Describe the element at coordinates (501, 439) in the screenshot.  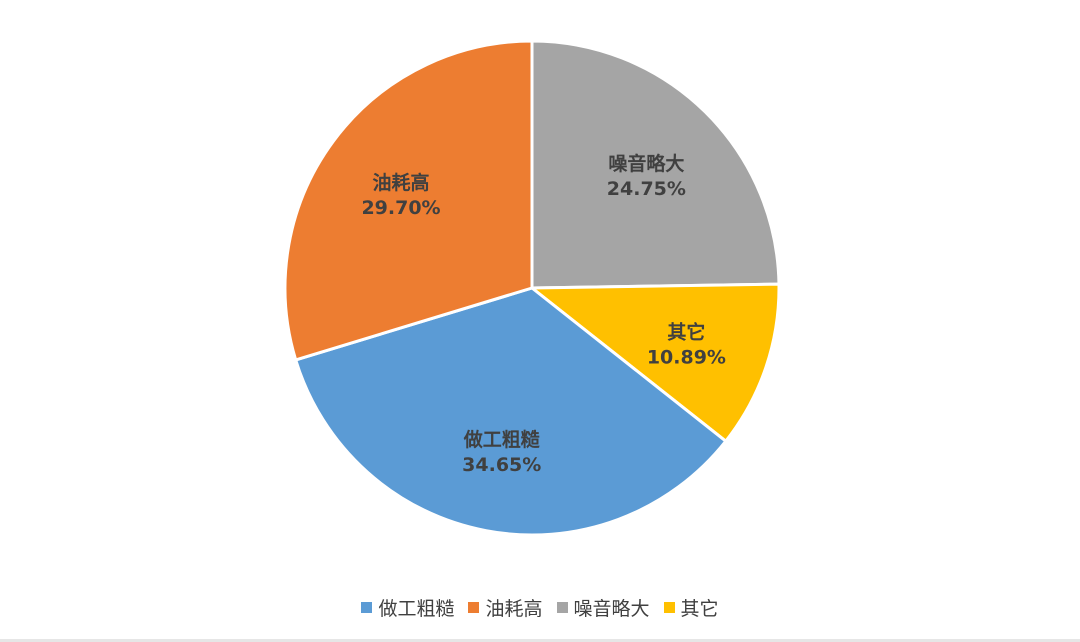
I see `slice-category-label: 做工粗糙` at that location.